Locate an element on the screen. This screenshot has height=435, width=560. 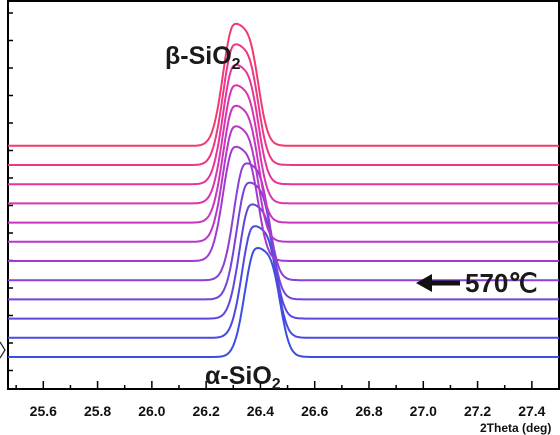
x-tick-label: 26.0 is located at coordinates (151, 411).